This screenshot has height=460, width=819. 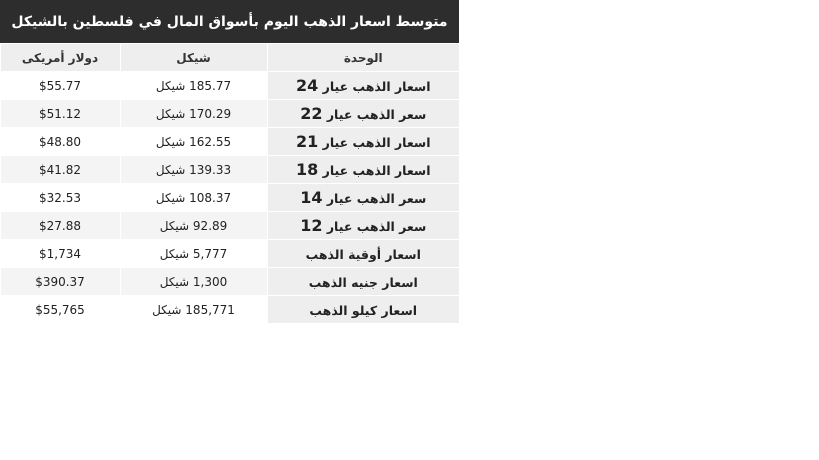 I want to click on table-row: سعر الذهب عيار 22 170.29 شيكل $51.12, so click(x=229, y=113).